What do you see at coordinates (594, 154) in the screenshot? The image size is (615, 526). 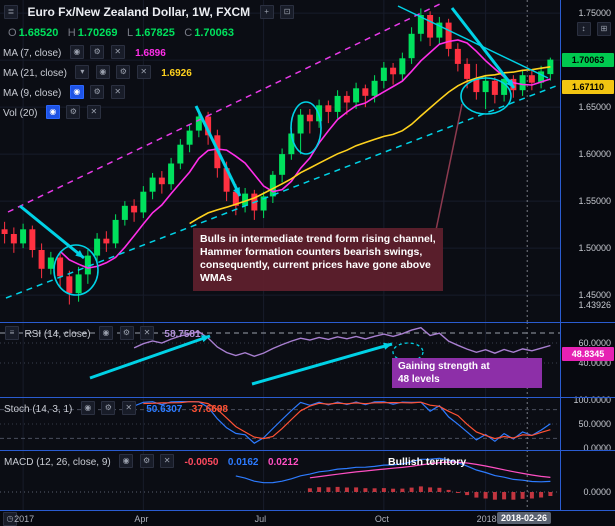 I see `price-tick: 1.60000` at bounding box center [594, 154].